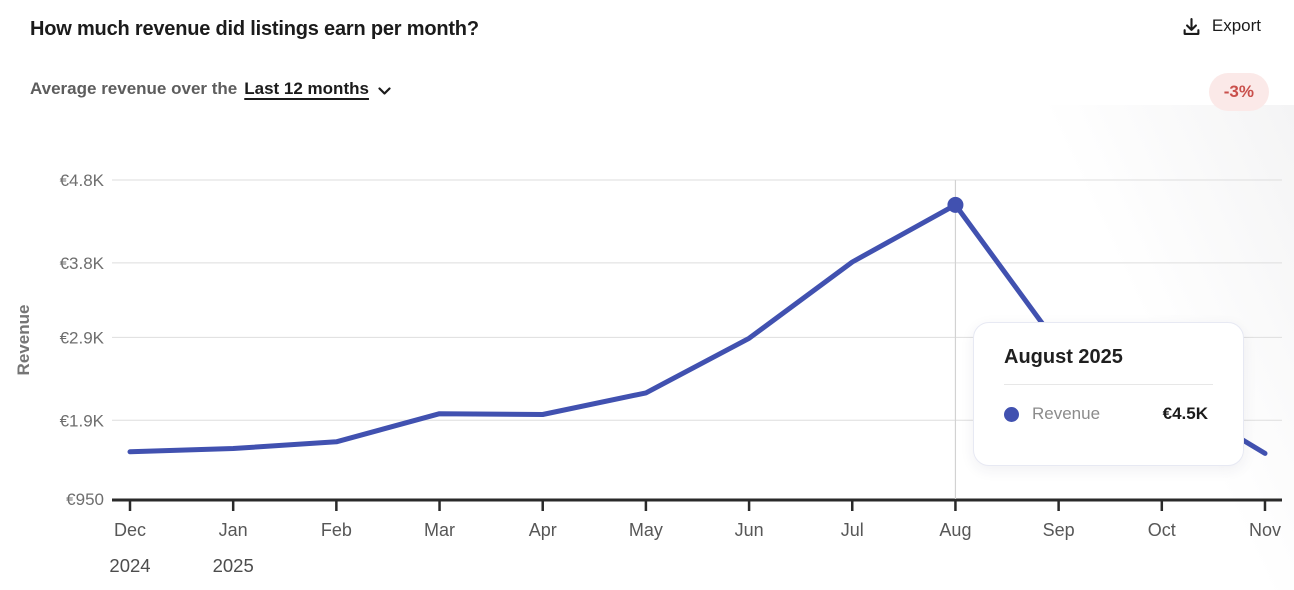 This screenshot has height=590, width=1294. What do you see at coordinates (1108, 394) in the screenshot?
I see `chart-tooltip: August 2025 Revenue €4.5K` at bounding box center [1108, 394].